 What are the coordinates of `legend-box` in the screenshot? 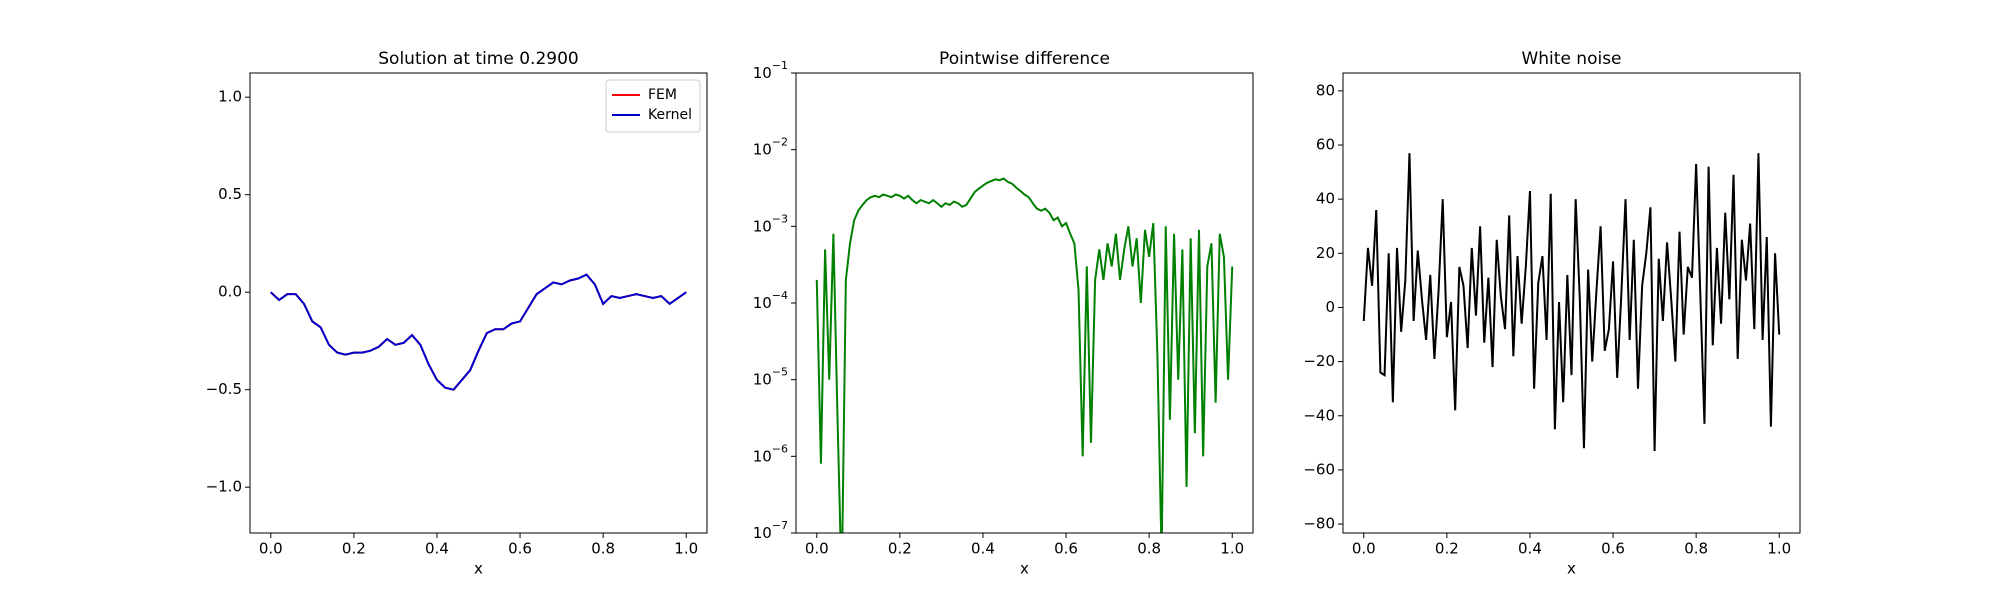 It's located at (653, 106).